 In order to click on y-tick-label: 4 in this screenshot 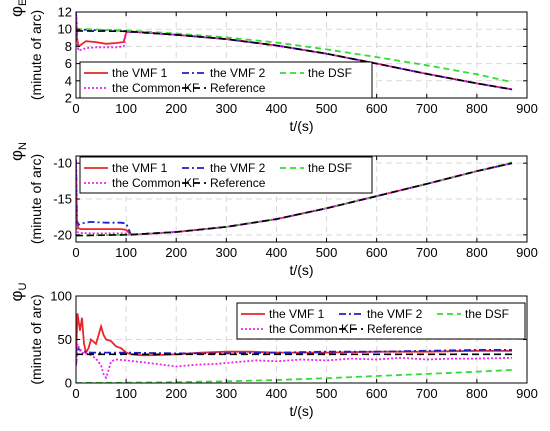, I will do `click(68, 80)`.